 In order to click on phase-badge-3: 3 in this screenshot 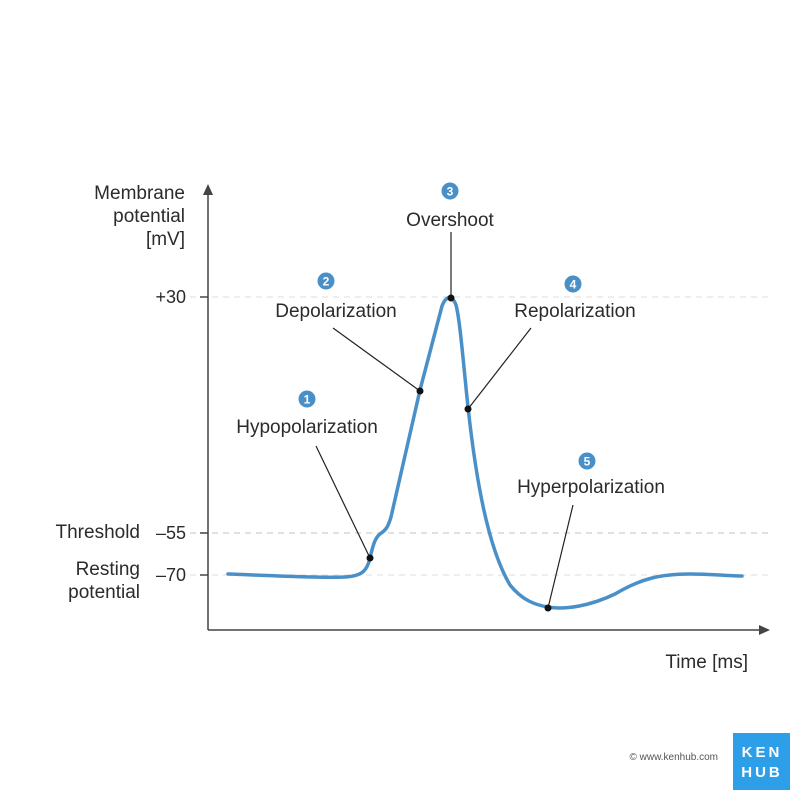, I will do `click(450, 191)`.